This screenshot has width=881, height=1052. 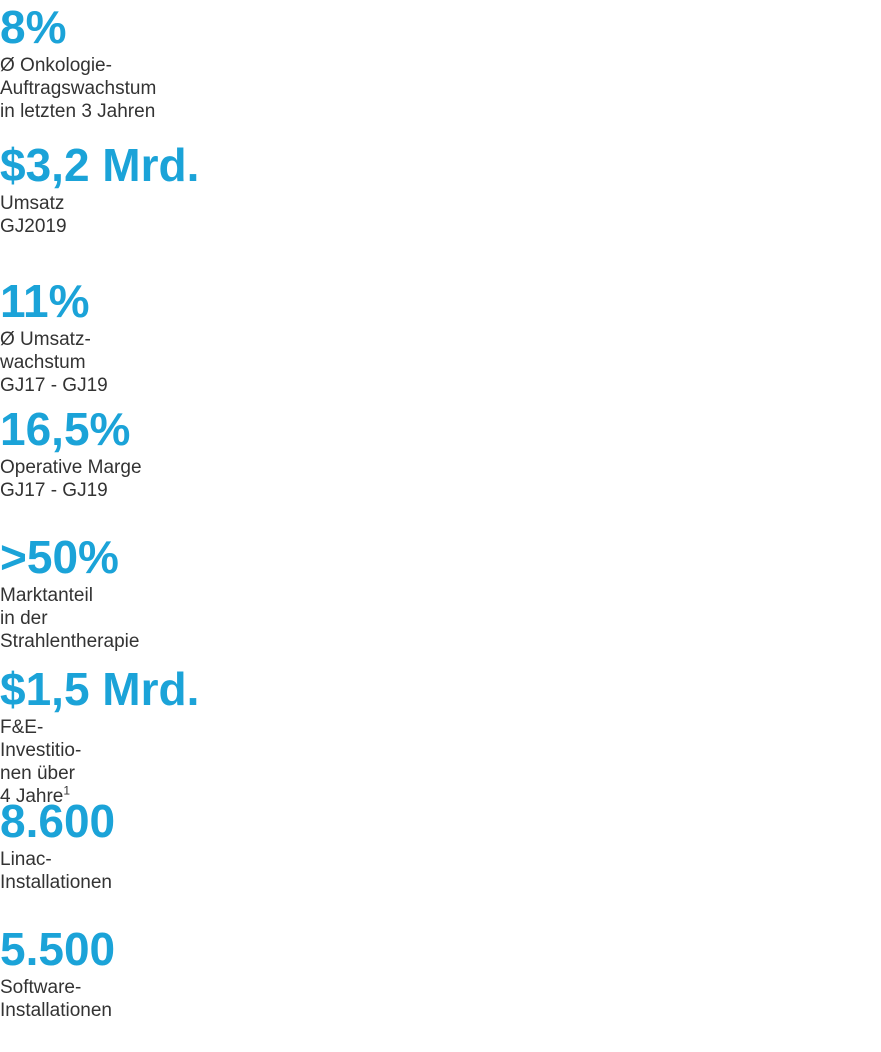 I want to click on kpi-figure: $3,2 Mrd., so click(x=100, y=165).